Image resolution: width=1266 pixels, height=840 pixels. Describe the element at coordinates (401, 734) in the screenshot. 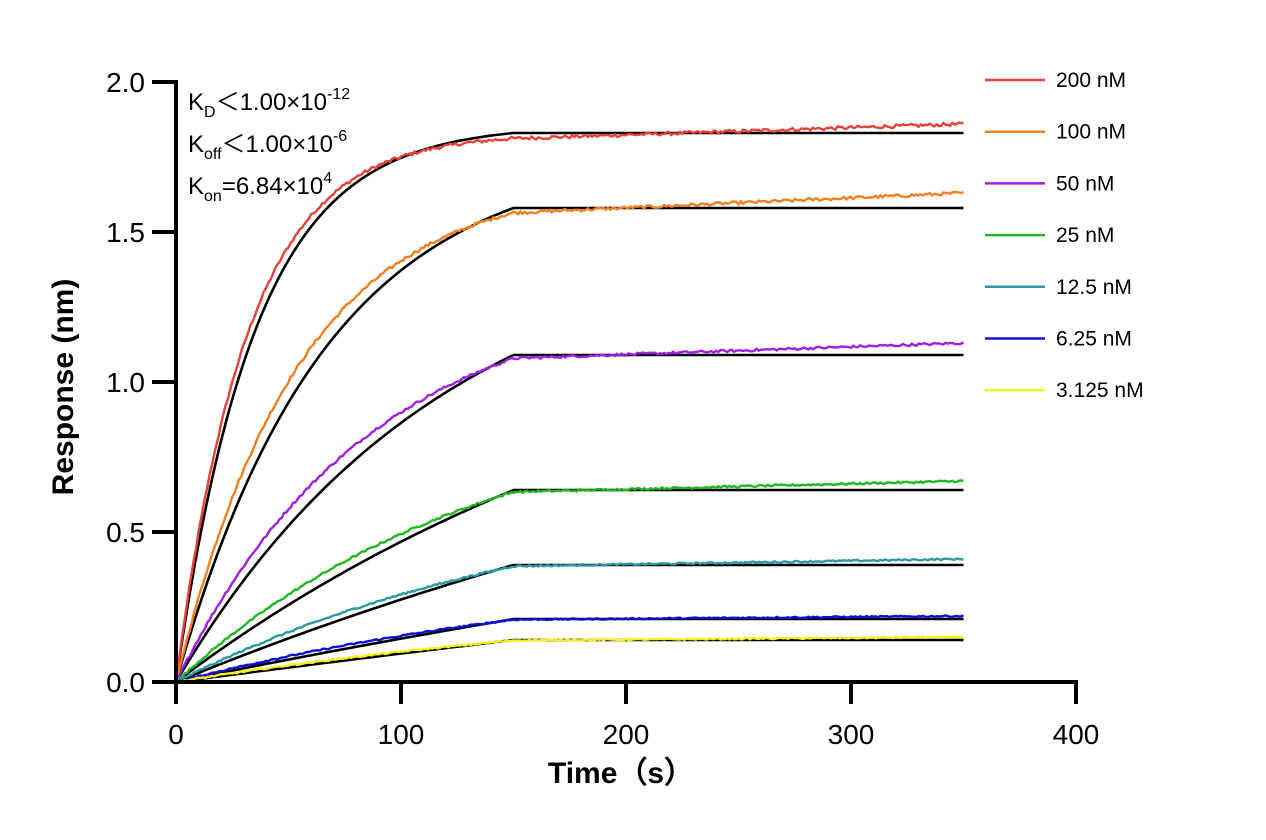

I see `x-tick-label: 100` at that location.